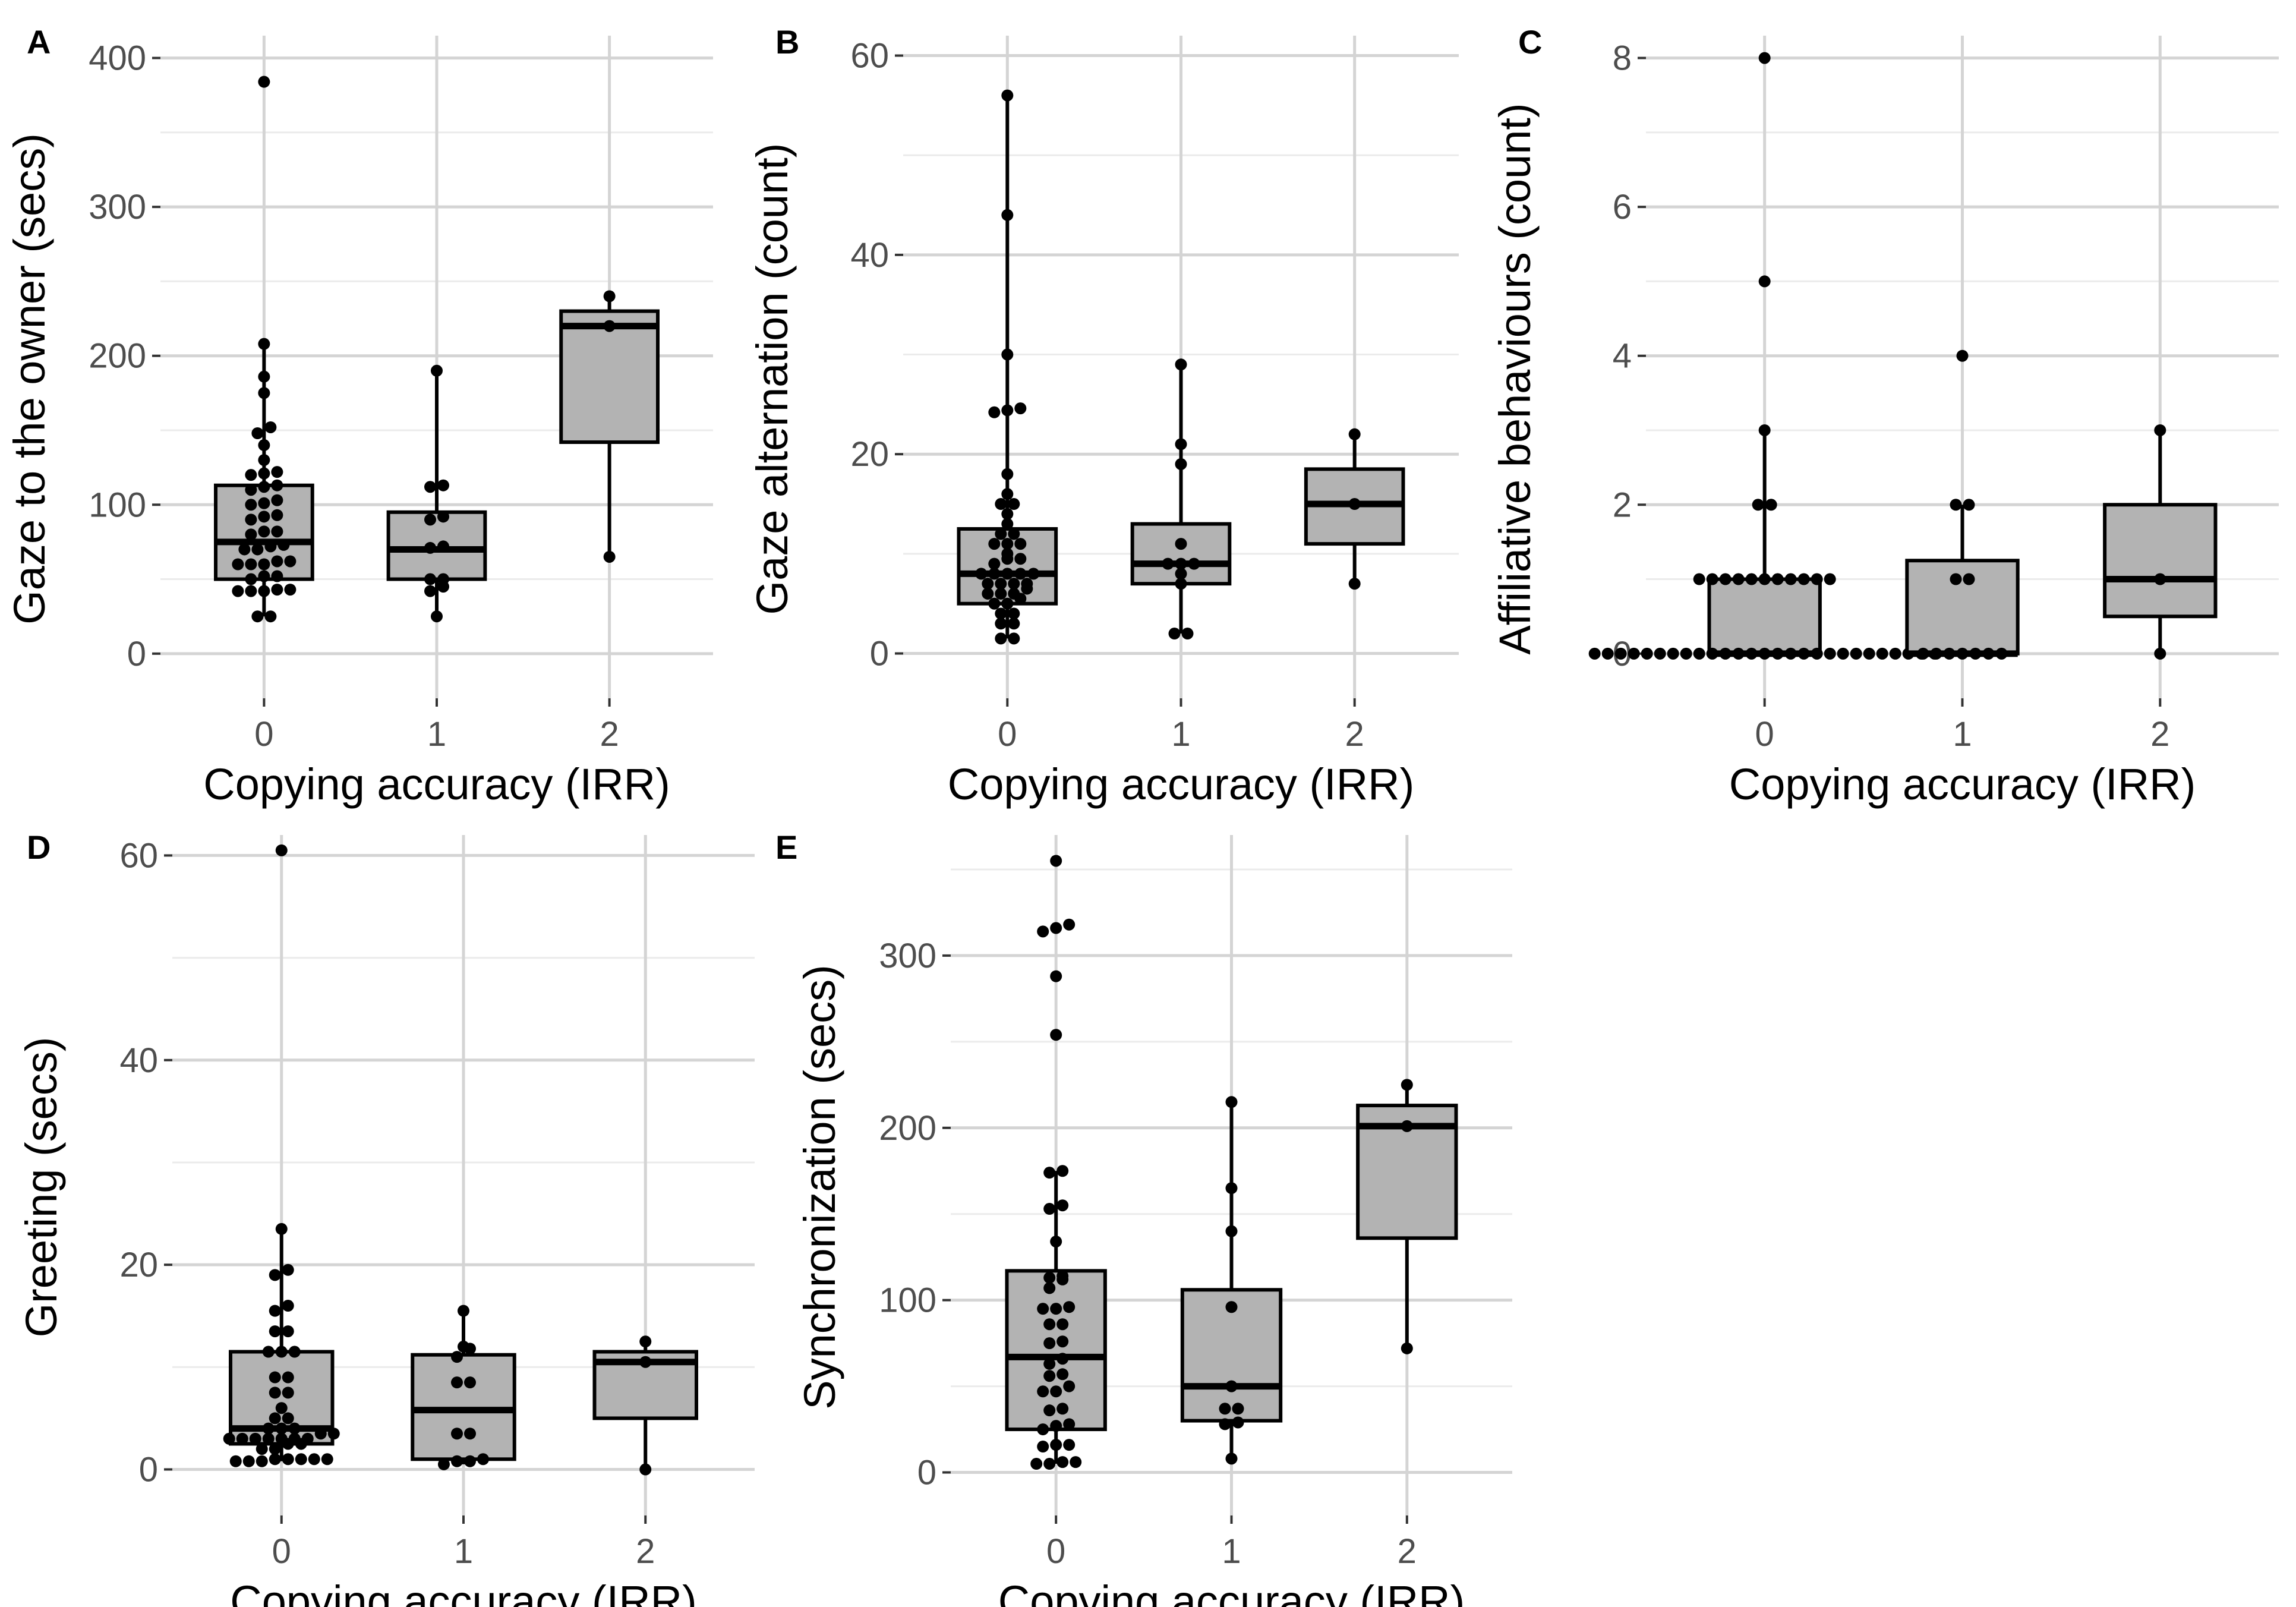  What do you see at coordinates (2159, 734) in the screenshot?
I see `x-tick-label: 2` at bounding box center [2159, 734].